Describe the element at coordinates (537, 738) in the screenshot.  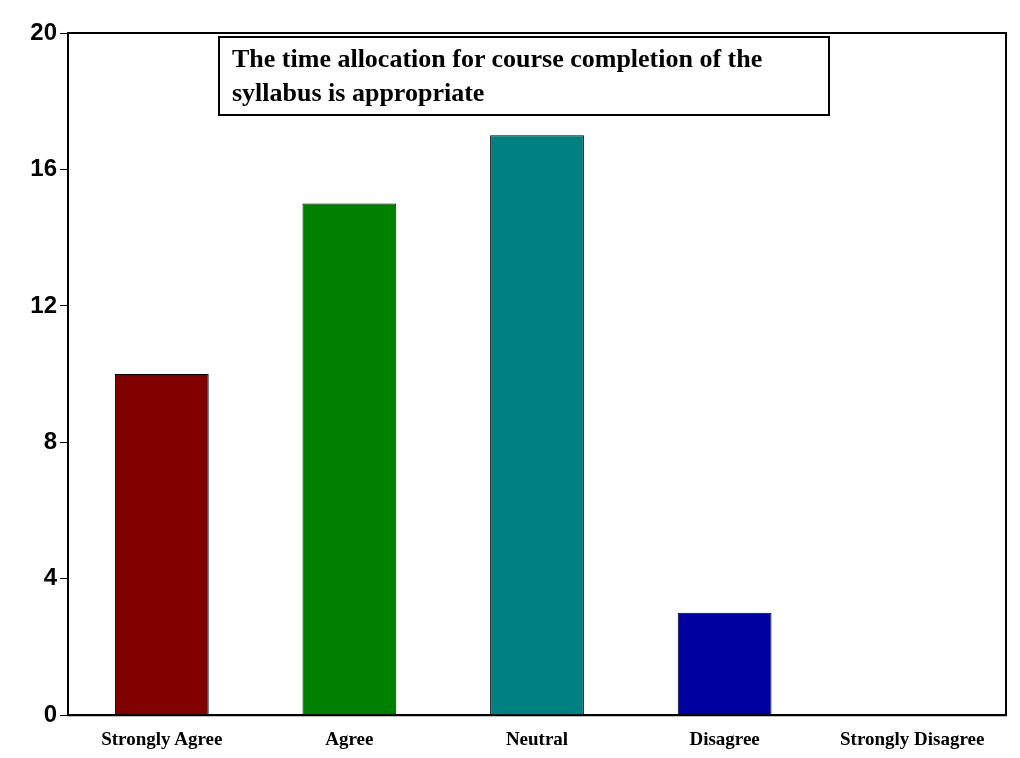
I see `x-tick-label: Neutral` at that location.